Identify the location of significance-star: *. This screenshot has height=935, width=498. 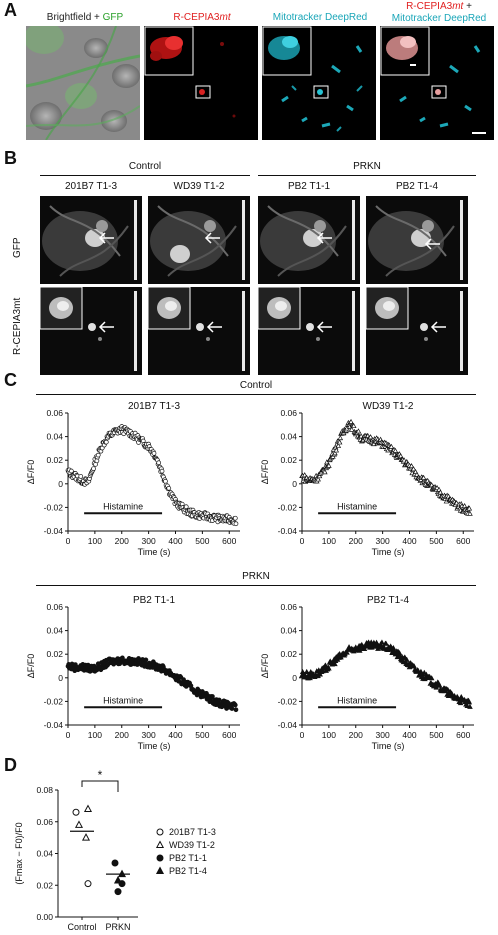
(100, 775).